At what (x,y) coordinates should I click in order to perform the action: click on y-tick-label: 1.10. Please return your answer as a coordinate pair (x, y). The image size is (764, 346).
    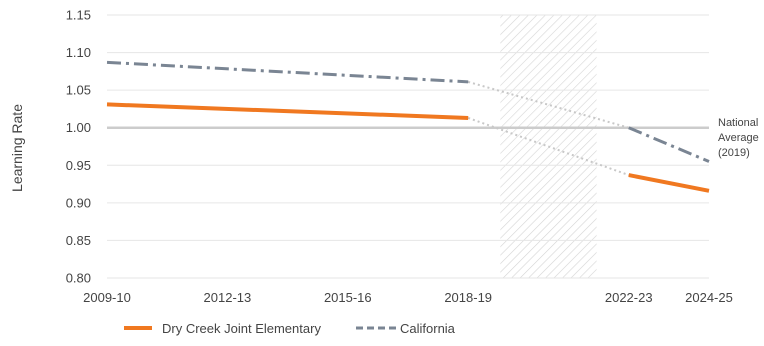
    Looking at the image, I should click on (78, 52).